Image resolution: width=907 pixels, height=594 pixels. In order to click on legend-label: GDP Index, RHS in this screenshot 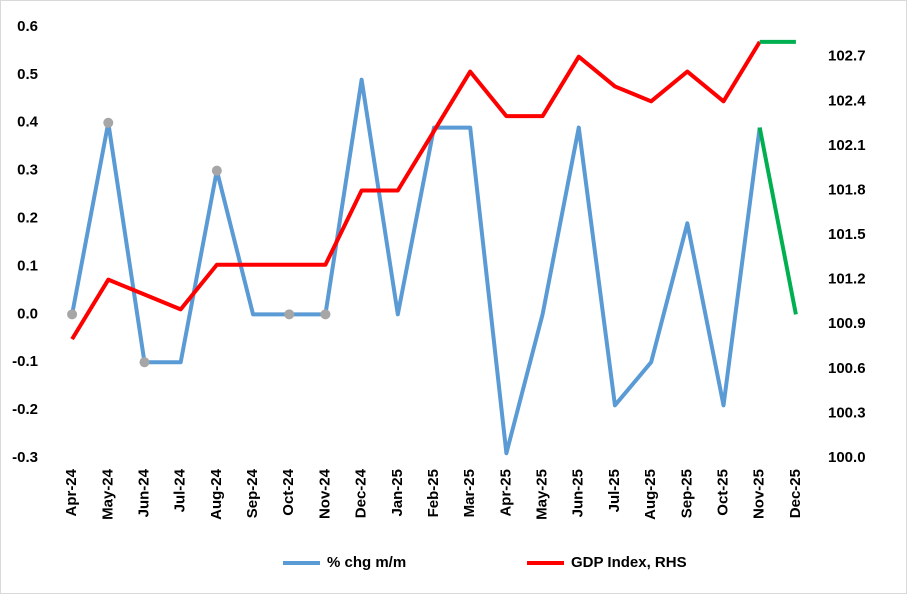, I will do `click(629, 562)`.